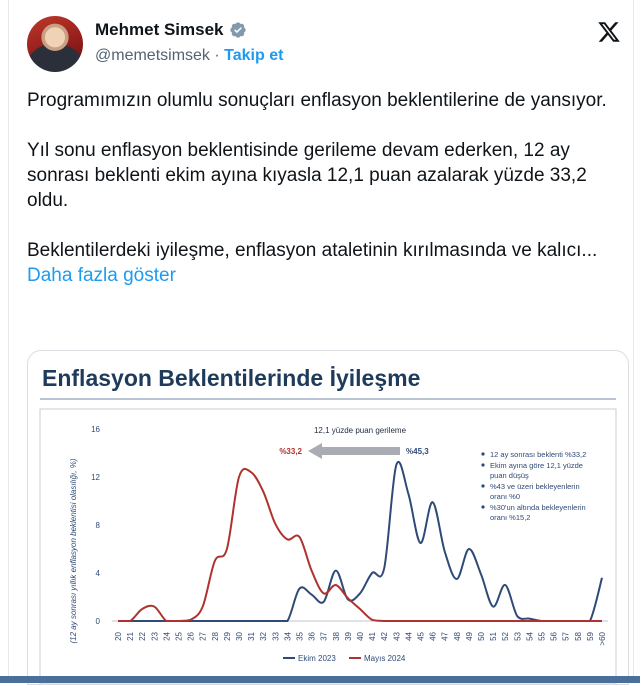  Describe the element at coordinates (312, 635) in the screenshot. I see `x-tick-label: 36` at that location.